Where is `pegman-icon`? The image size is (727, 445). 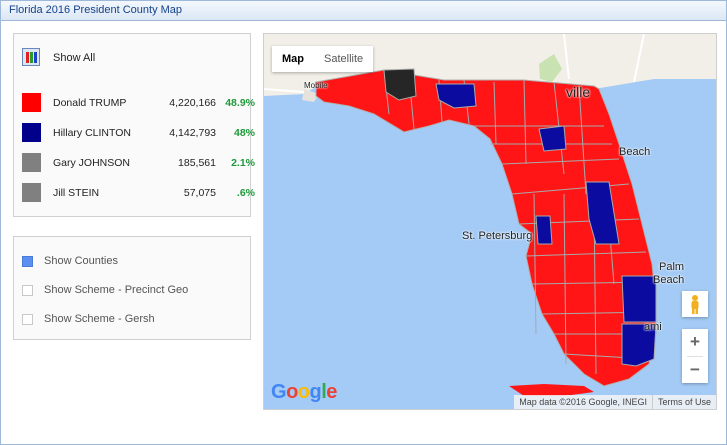
pegman-icon is located at coordinates (695, 304).